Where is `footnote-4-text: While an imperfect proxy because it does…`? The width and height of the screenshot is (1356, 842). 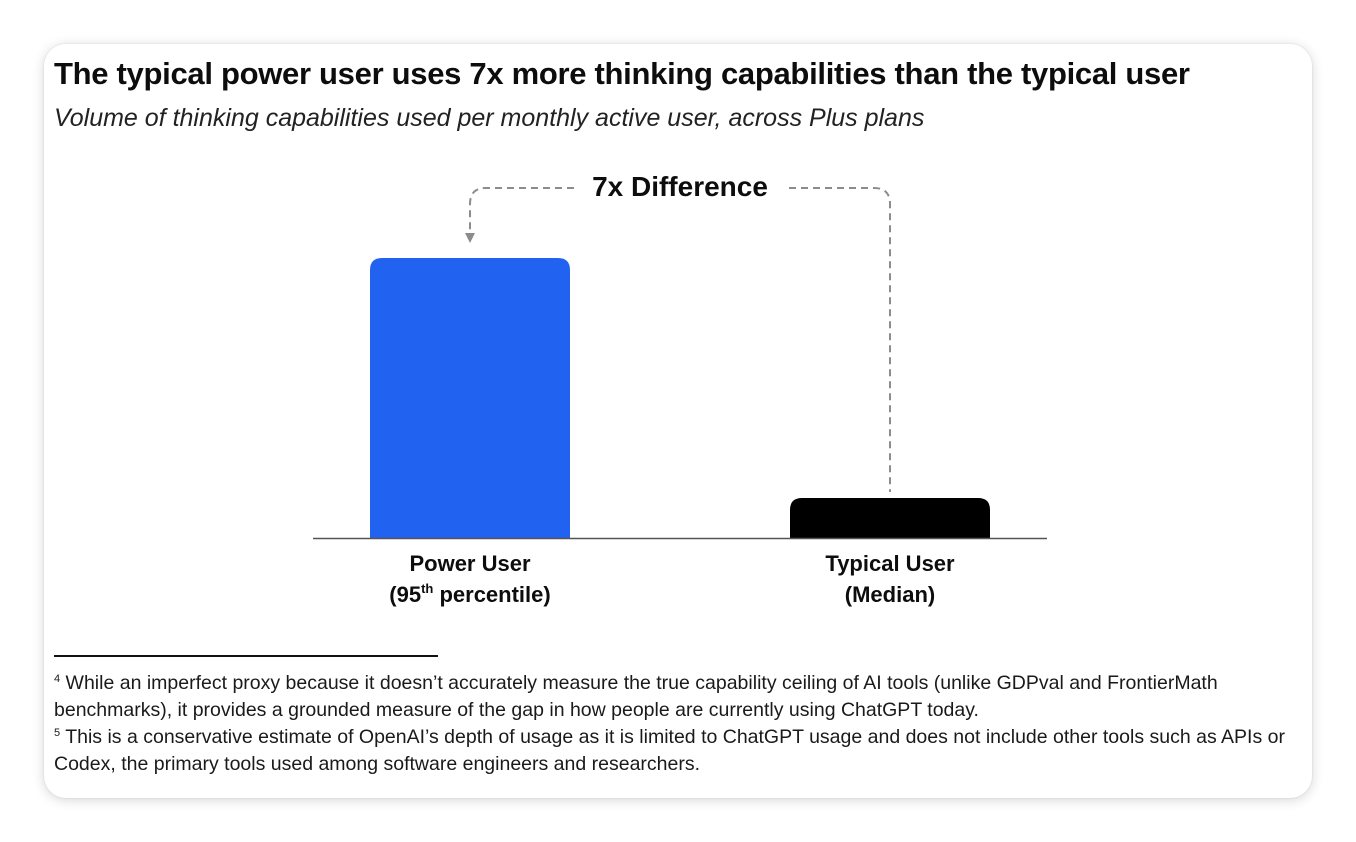
footnote-4-text: While an imperfect proxy because it does… is located at coordinates (636, 696).